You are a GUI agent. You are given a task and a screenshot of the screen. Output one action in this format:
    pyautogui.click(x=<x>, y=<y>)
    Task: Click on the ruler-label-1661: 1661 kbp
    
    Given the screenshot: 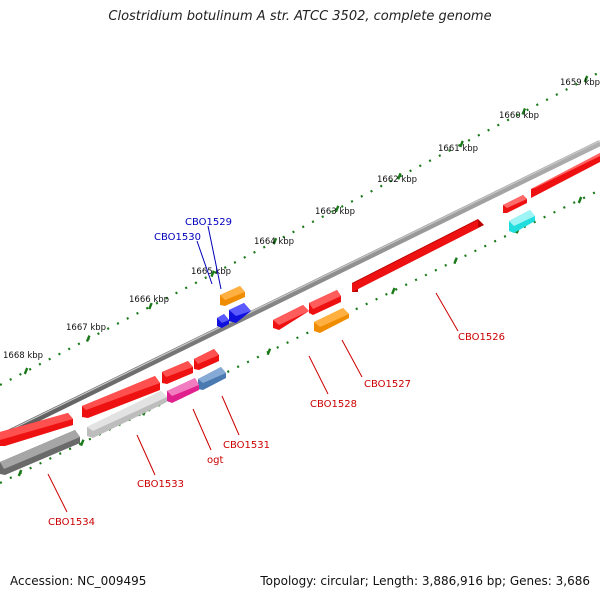 What is the action you would take?
    pyautogui.click(x=458, y=149)
    